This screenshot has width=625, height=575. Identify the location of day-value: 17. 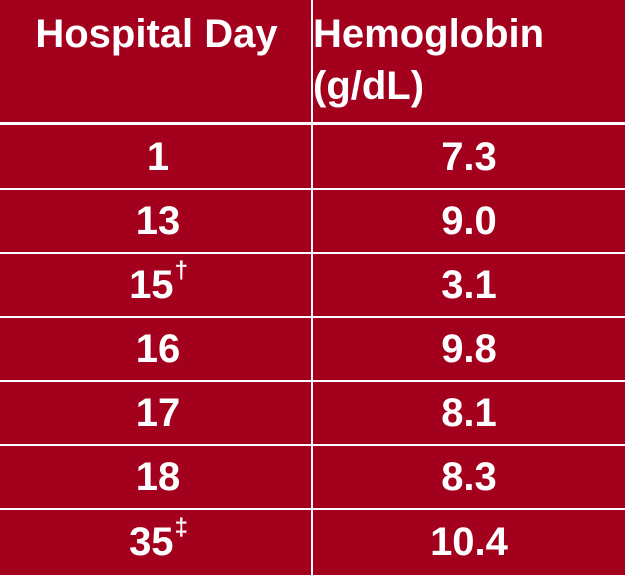
(158, 412).